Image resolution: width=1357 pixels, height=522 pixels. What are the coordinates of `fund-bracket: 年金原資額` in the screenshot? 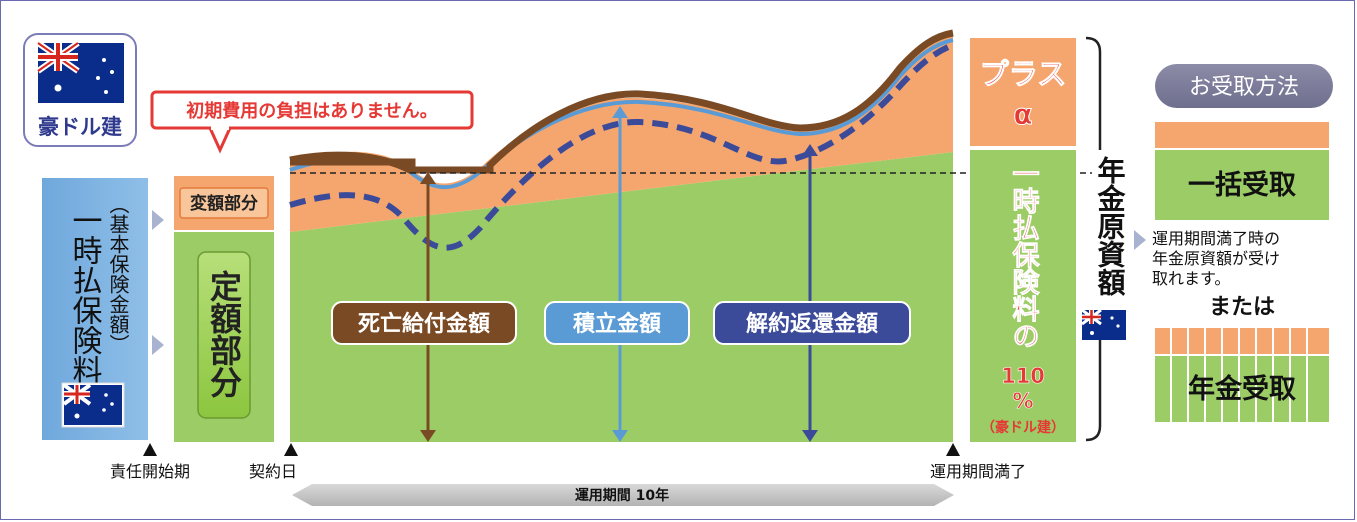 It's located at (1104, 239).